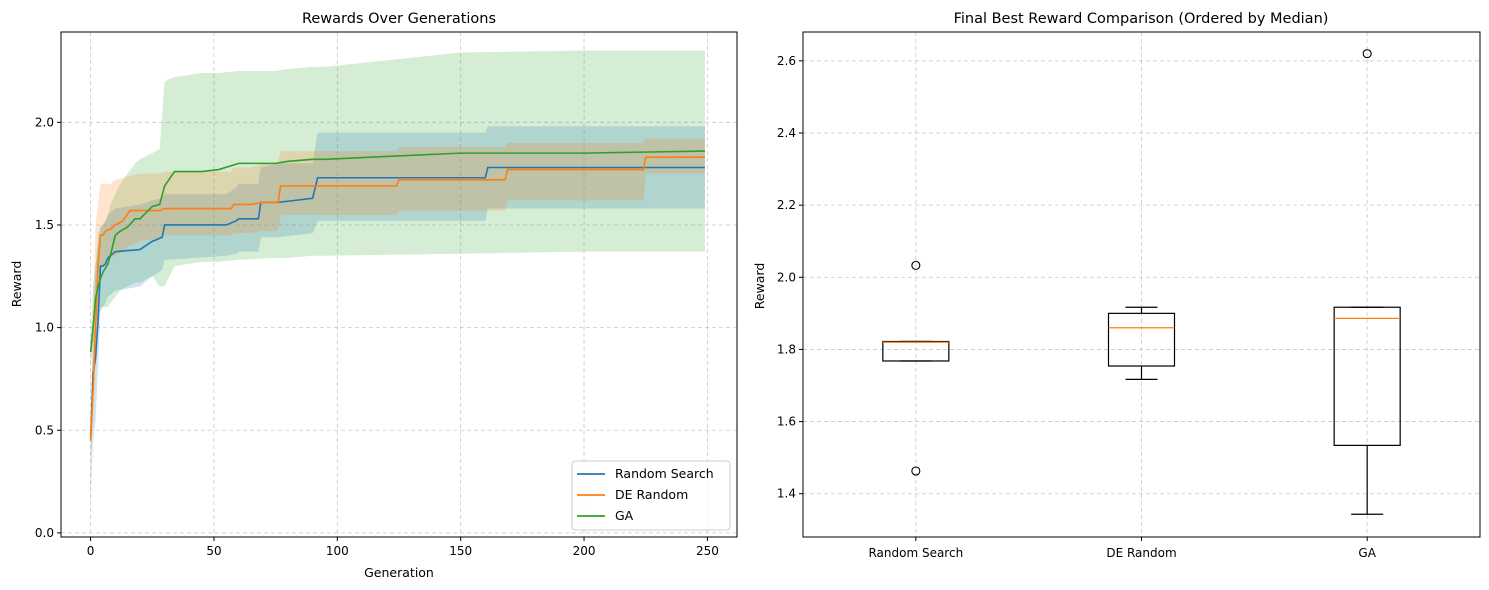 This screenshot has height=590, width=1489. I want to click on line-ga, so click(397, 251).